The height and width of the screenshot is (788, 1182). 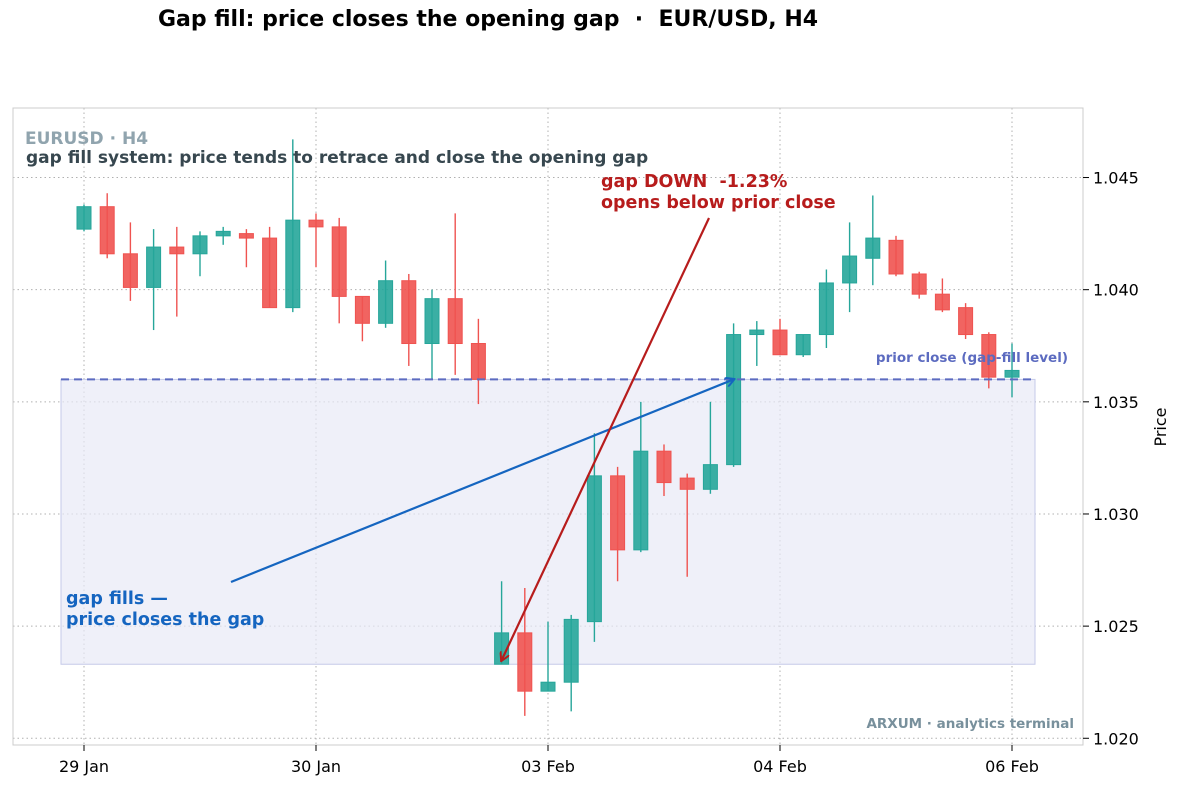 I want to click on gap-down-label-line1: gap DOWN -1.23%, so click(x=694, y=182).